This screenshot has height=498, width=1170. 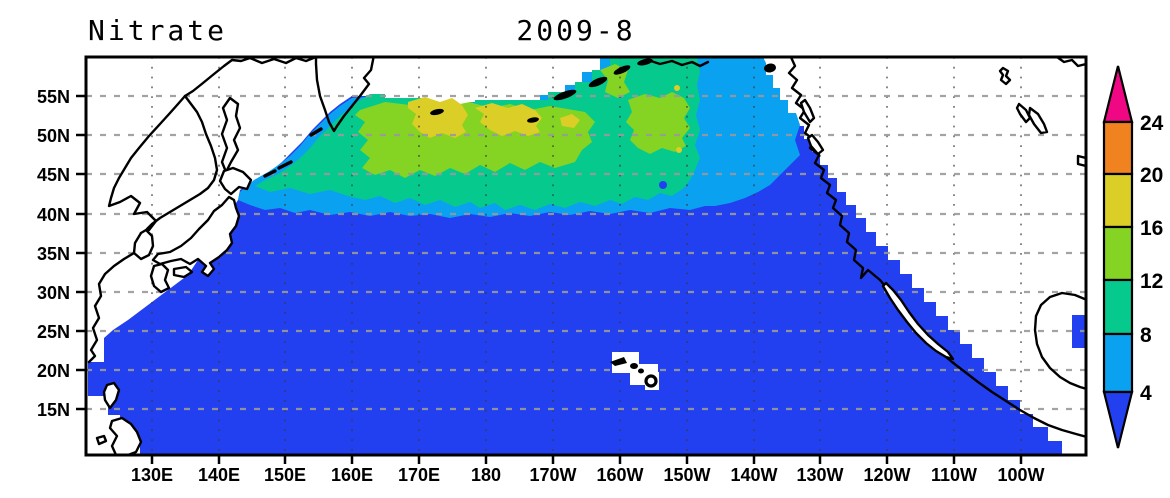 I want to click on sakhalin-island, so click(x=231, y=135).